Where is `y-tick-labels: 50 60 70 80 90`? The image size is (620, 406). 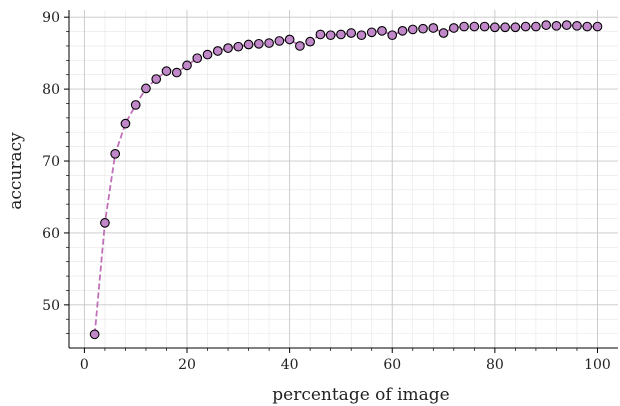
y-tick-labels: 50 60 70 80 90 is located at coordinates (51, 162).